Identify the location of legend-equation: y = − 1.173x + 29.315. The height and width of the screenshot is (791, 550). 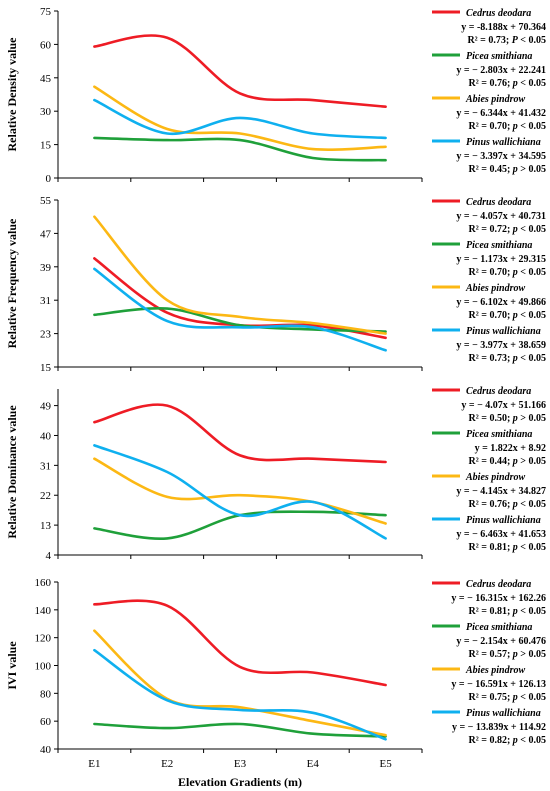
(501, 259).